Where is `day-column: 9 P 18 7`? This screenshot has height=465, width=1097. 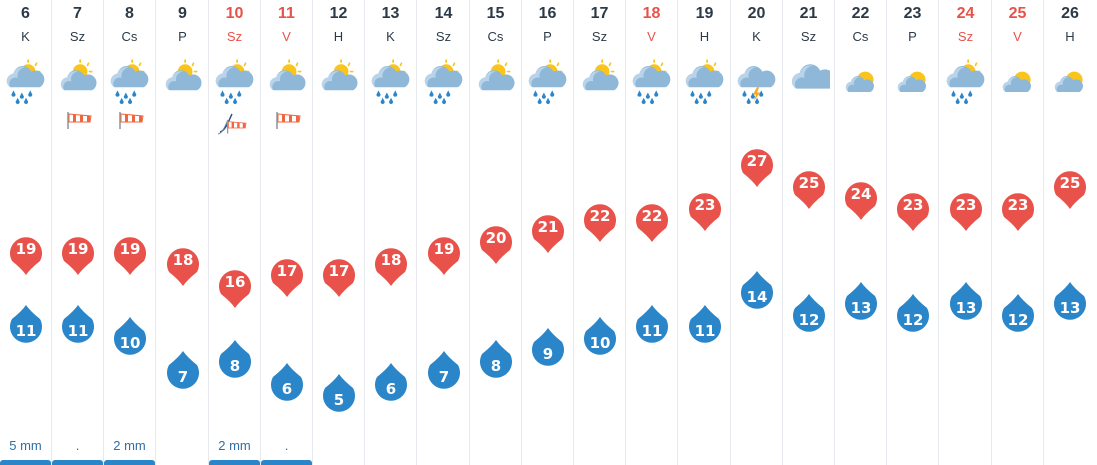
day-column: 9 P 18 7 is located at coordinates (183, 232).